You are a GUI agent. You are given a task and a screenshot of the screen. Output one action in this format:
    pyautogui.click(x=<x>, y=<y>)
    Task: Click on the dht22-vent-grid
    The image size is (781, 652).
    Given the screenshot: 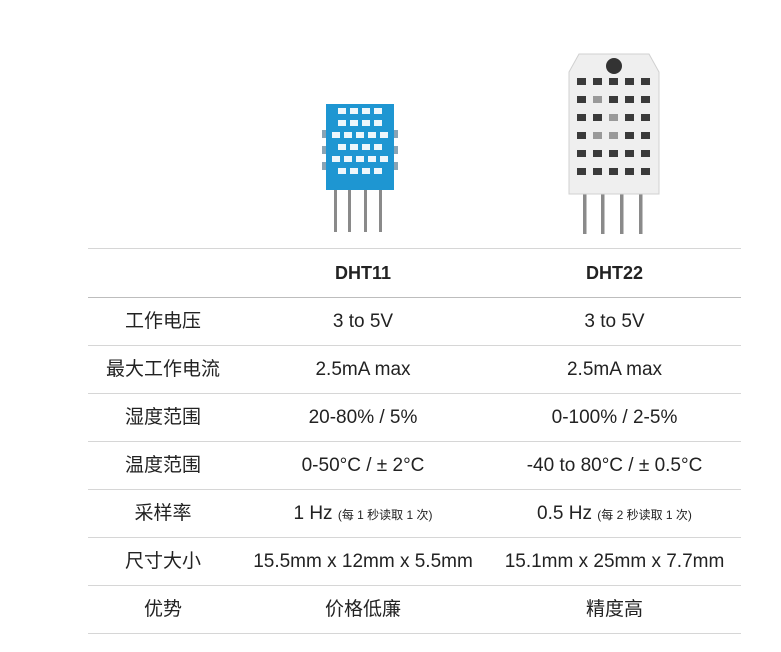 What is the action you would take?
    pyautogui.click(x=613, y=126)
    